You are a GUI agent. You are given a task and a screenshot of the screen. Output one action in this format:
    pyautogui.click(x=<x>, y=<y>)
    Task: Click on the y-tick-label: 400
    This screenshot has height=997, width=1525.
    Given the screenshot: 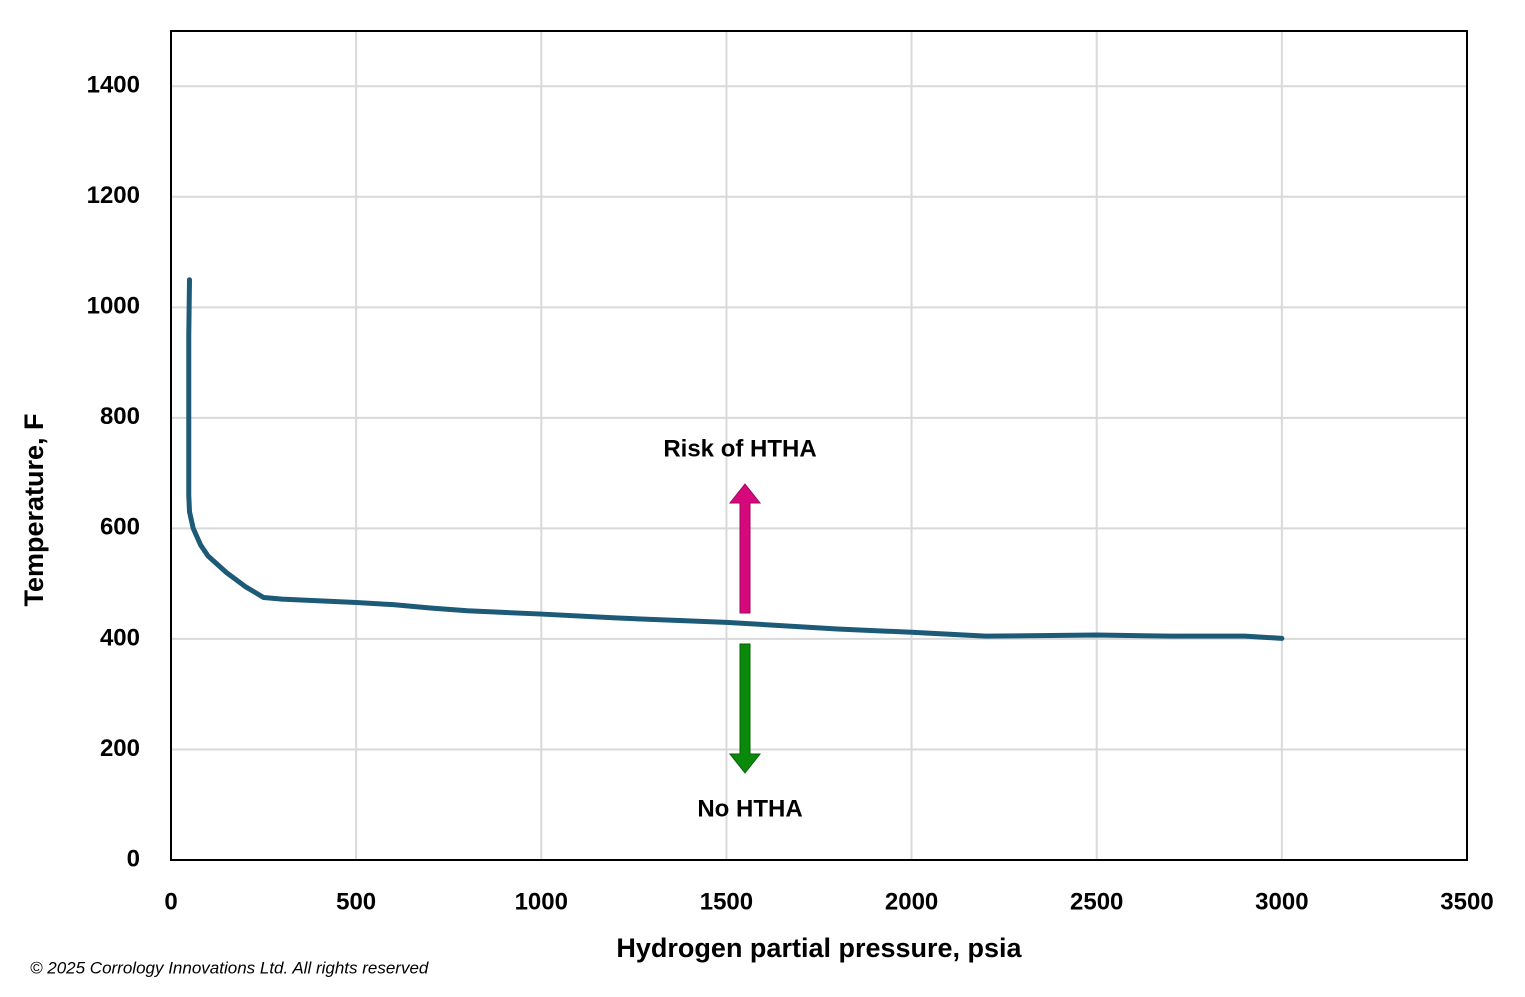 What is the action you would take?
    pyautogui.click(x=120, y=637)
    